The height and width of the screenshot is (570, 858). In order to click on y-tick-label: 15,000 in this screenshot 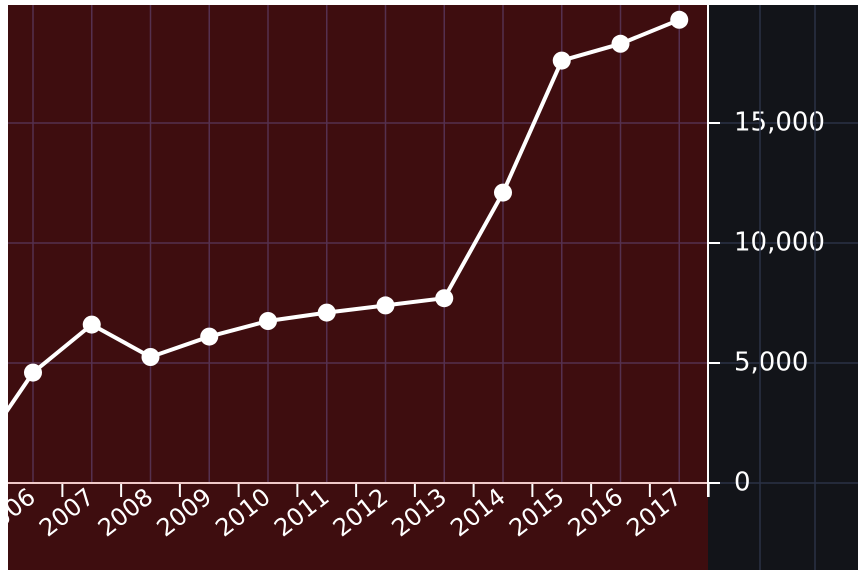, I will do `click(779, 123)`.